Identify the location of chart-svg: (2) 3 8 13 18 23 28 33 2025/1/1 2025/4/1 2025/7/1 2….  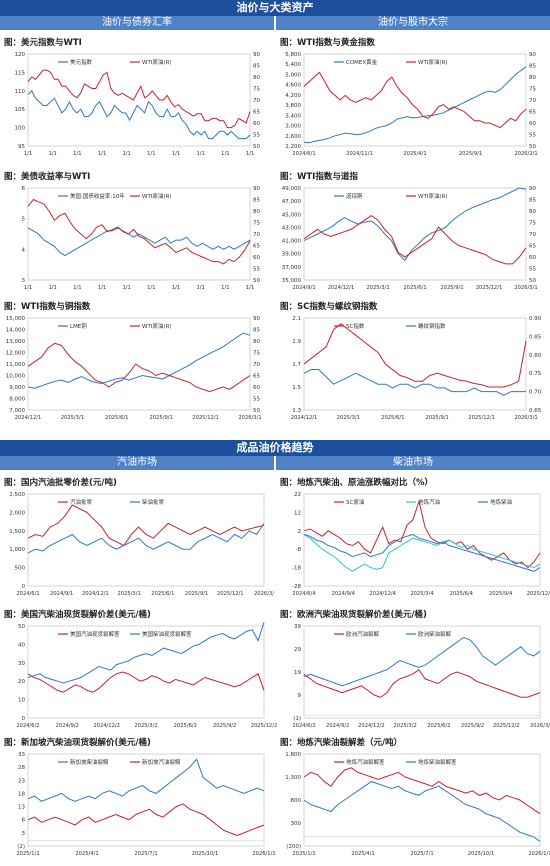
(145, 804).